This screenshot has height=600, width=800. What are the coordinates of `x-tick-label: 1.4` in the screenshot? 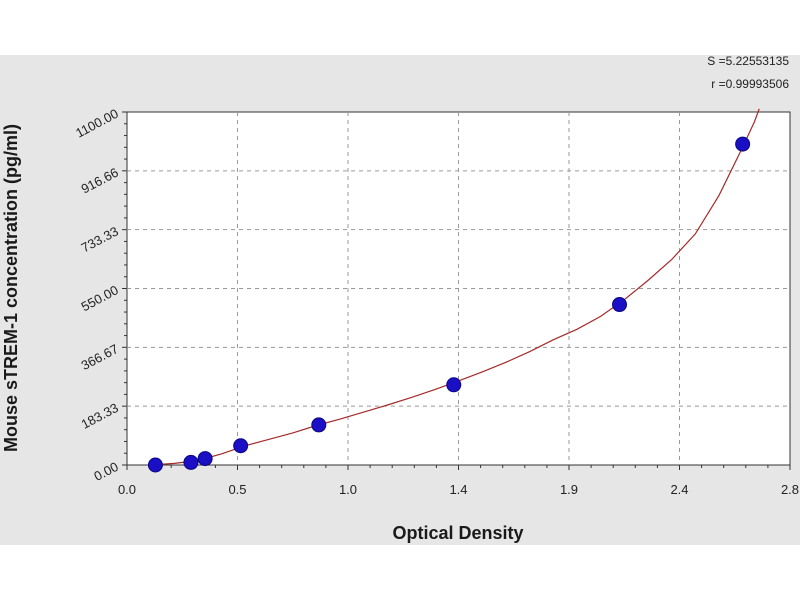 It's located at (458, 489).